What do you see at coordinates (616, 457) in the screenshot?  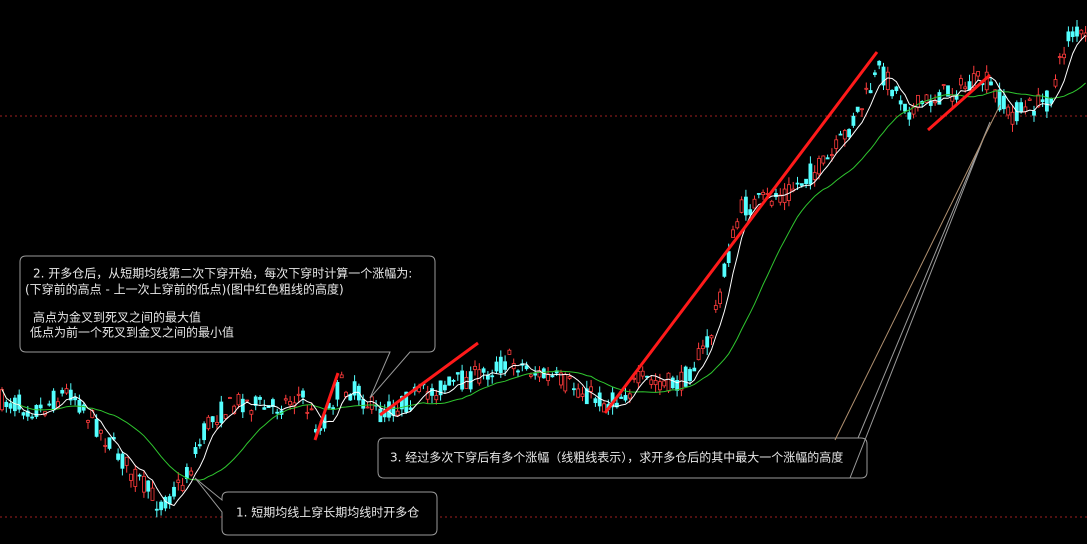 I see `annotation-text: 3. 经过多次下穿后有多个涨幅（线粗线表示），求开多仓后的其中最大一个涨幅的高度` at bounding box center [616, 457].